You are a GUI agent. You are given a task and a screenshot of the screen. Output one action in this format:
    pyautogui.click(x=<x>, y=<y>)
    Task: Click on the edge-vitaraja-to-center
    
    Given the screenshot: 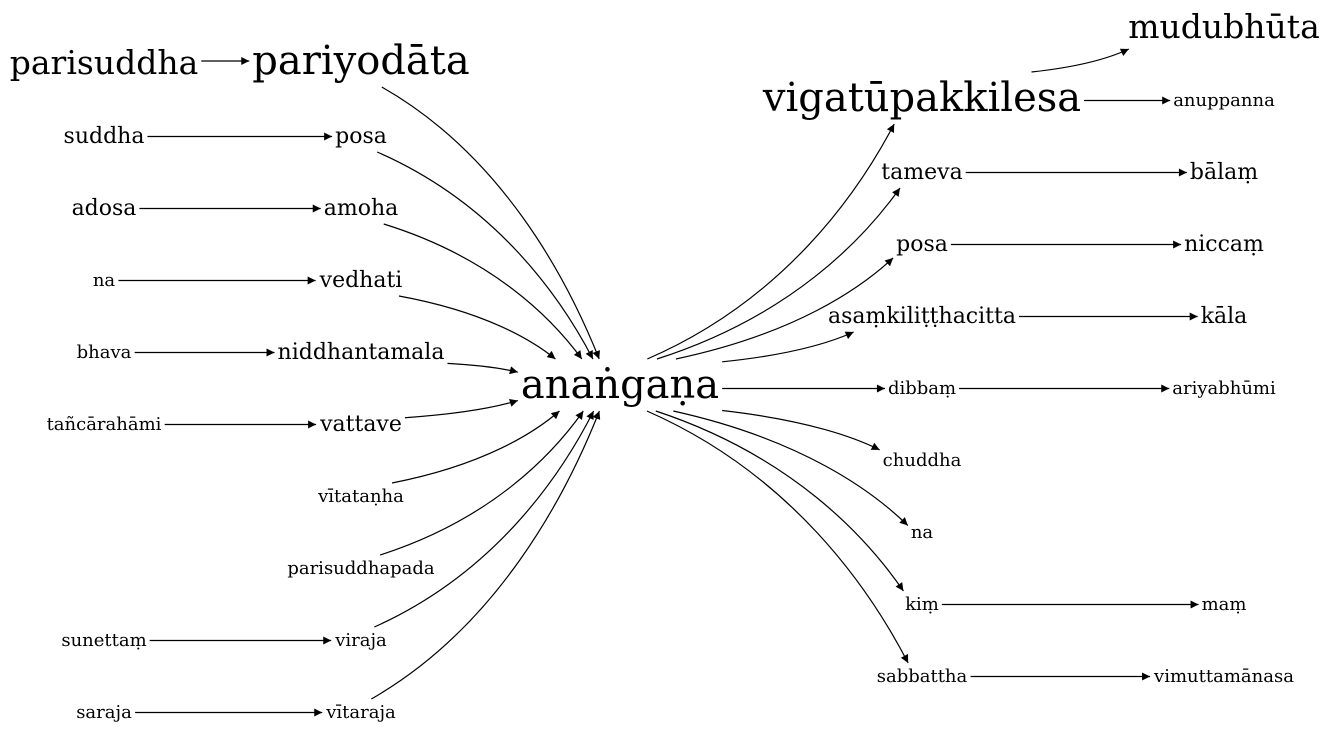 What is the action you would take?
    pyautogui.click(x=486, y=555)
    